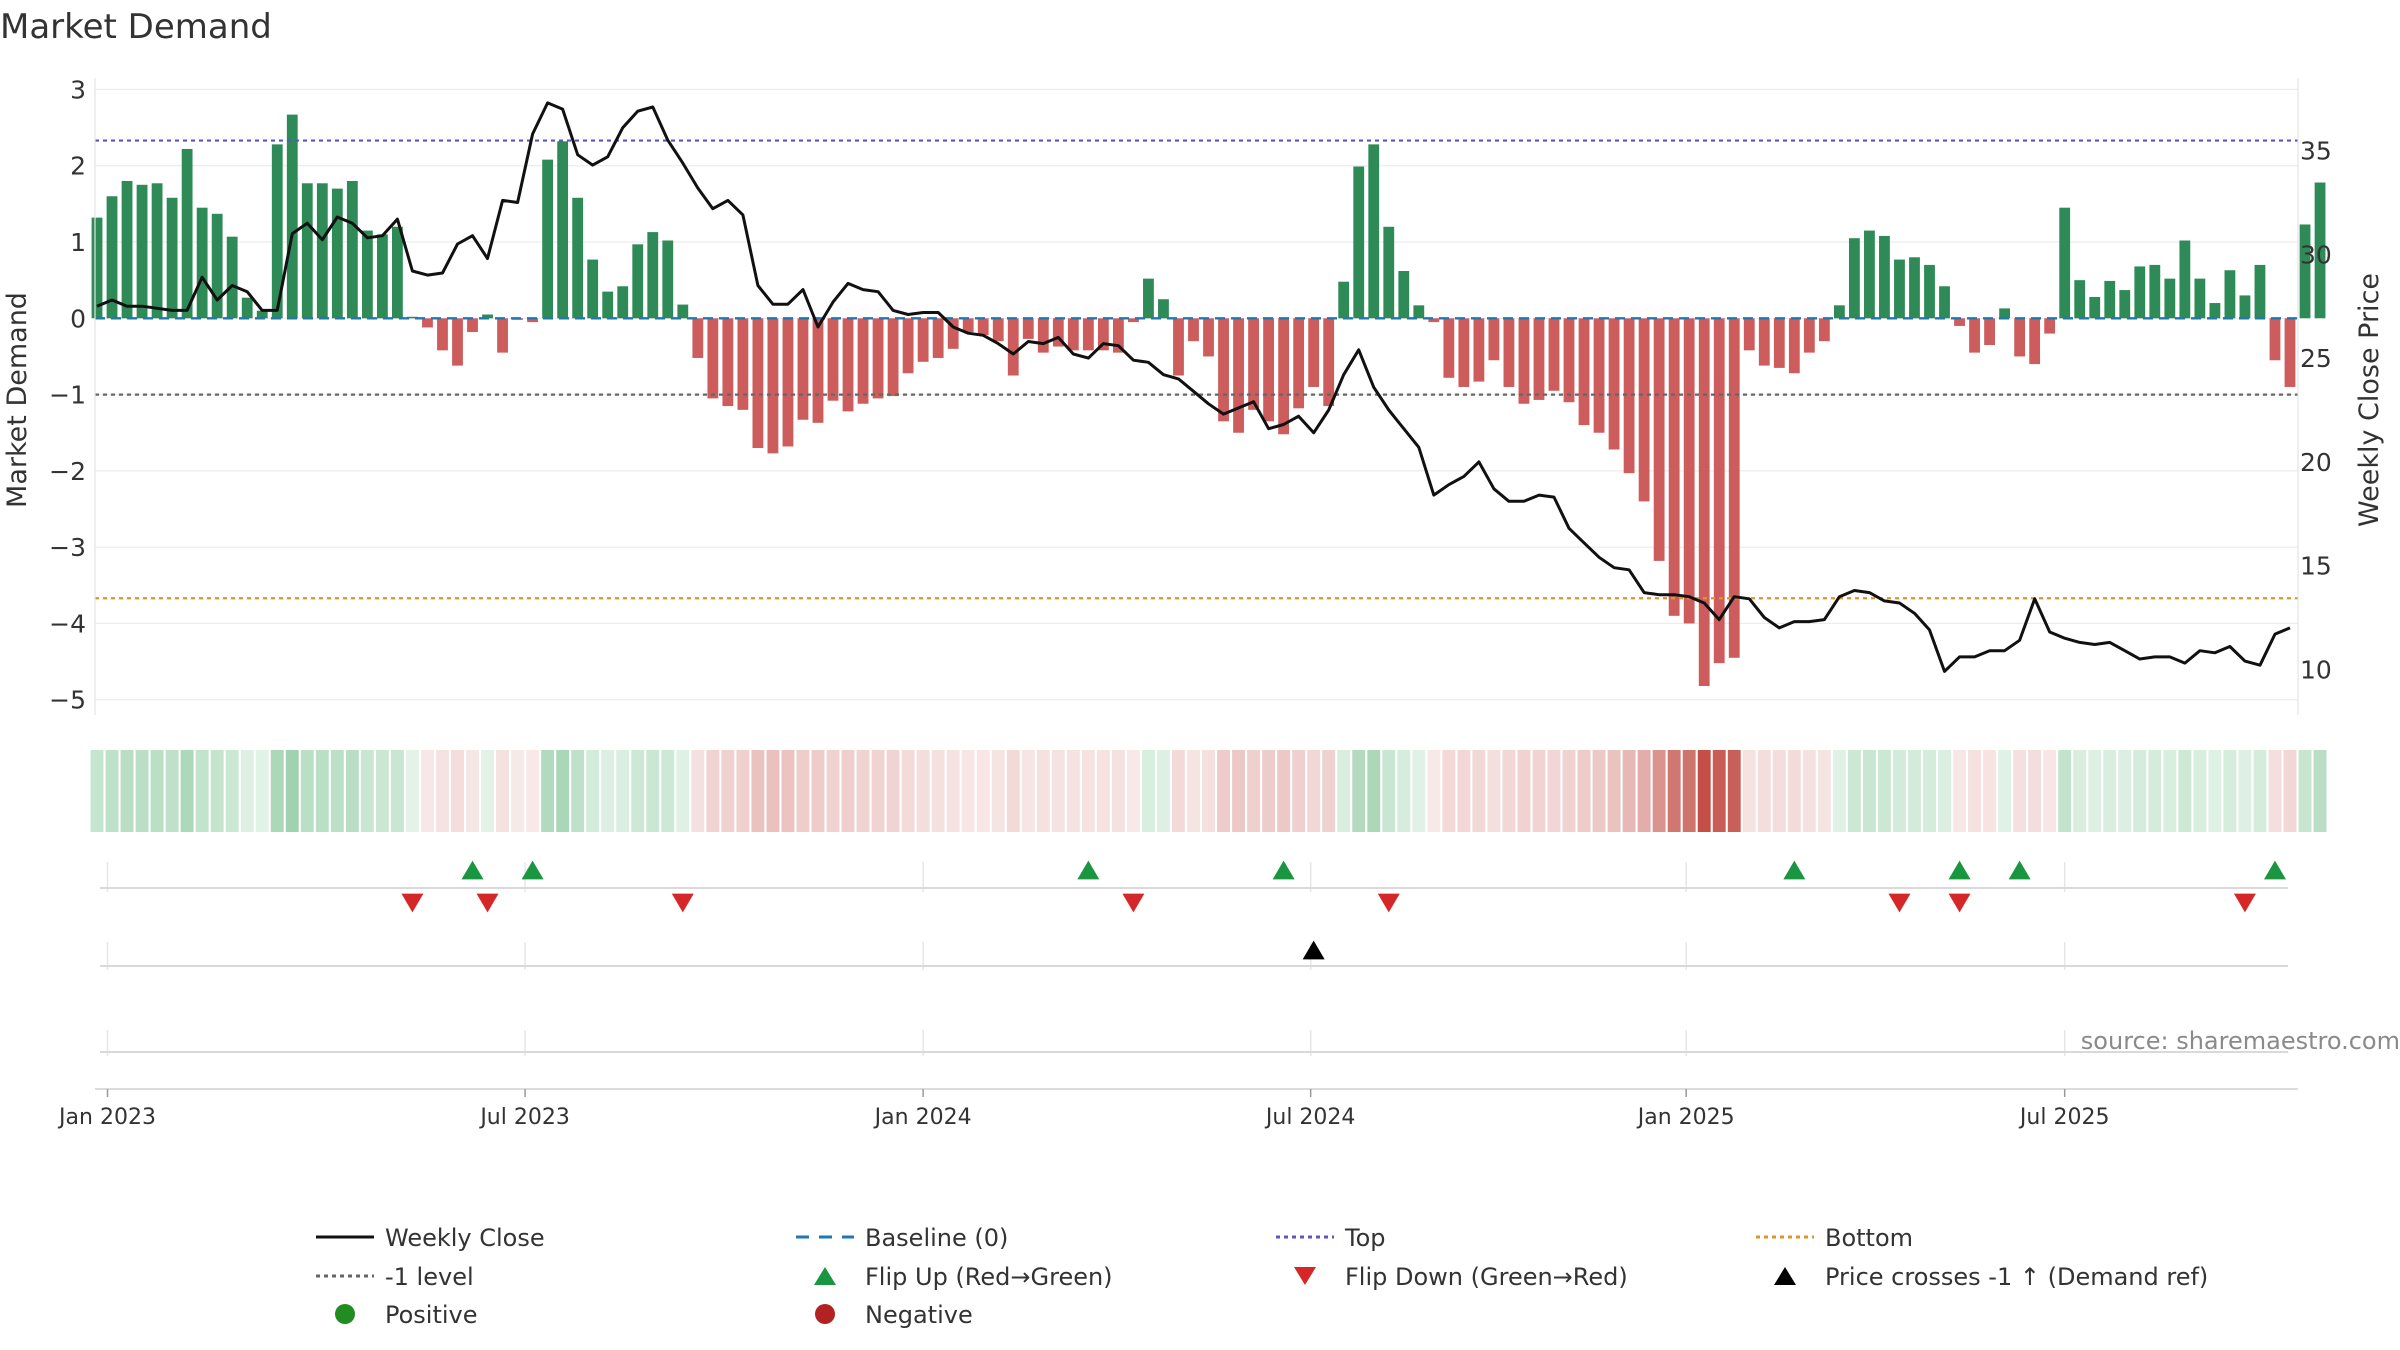  Describe the element at coordinates (1365, 1238) in the screenshot. I see `legend-label: Top` at that location.